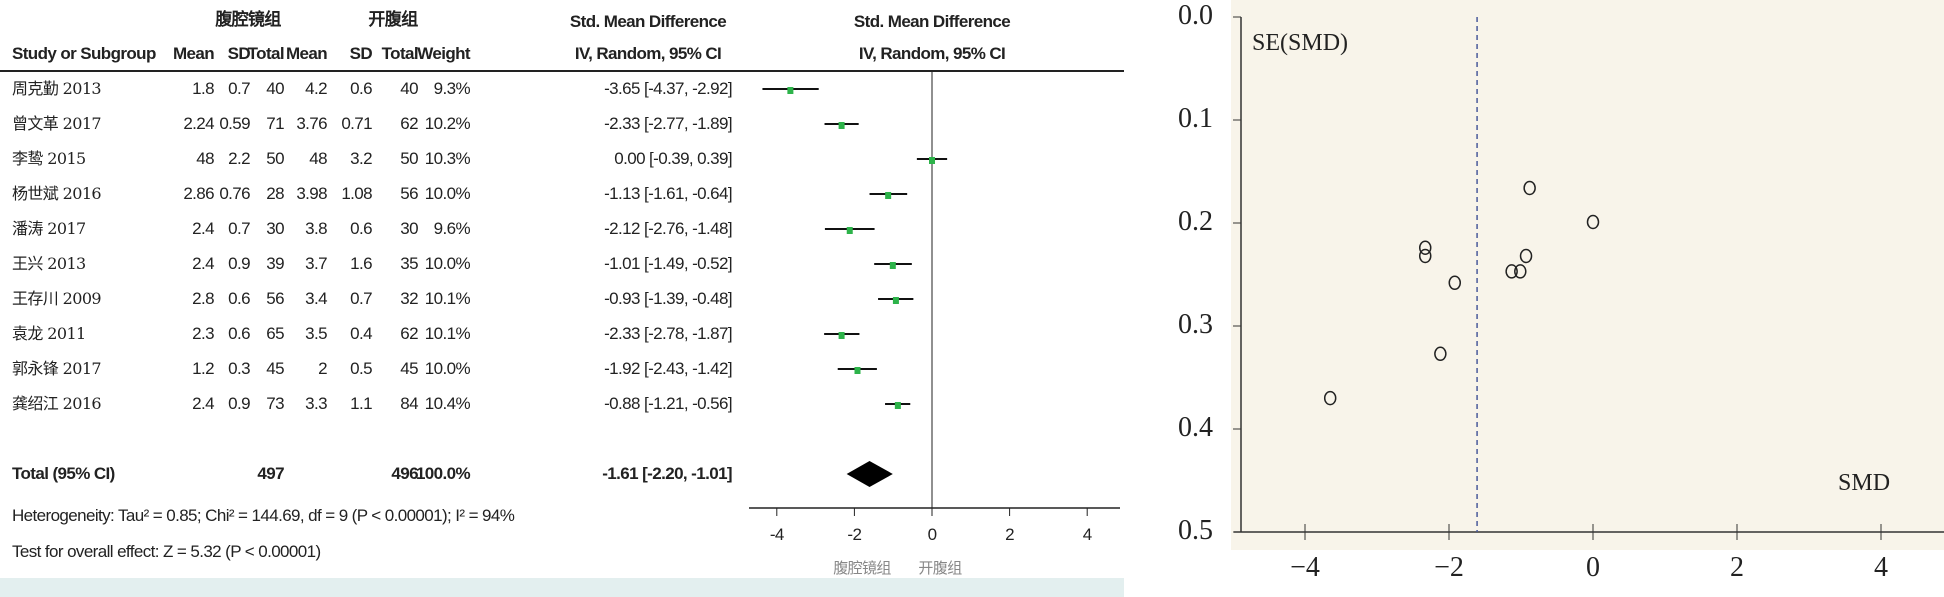  I want to click on cell-n2: 45, so click(409, 368).